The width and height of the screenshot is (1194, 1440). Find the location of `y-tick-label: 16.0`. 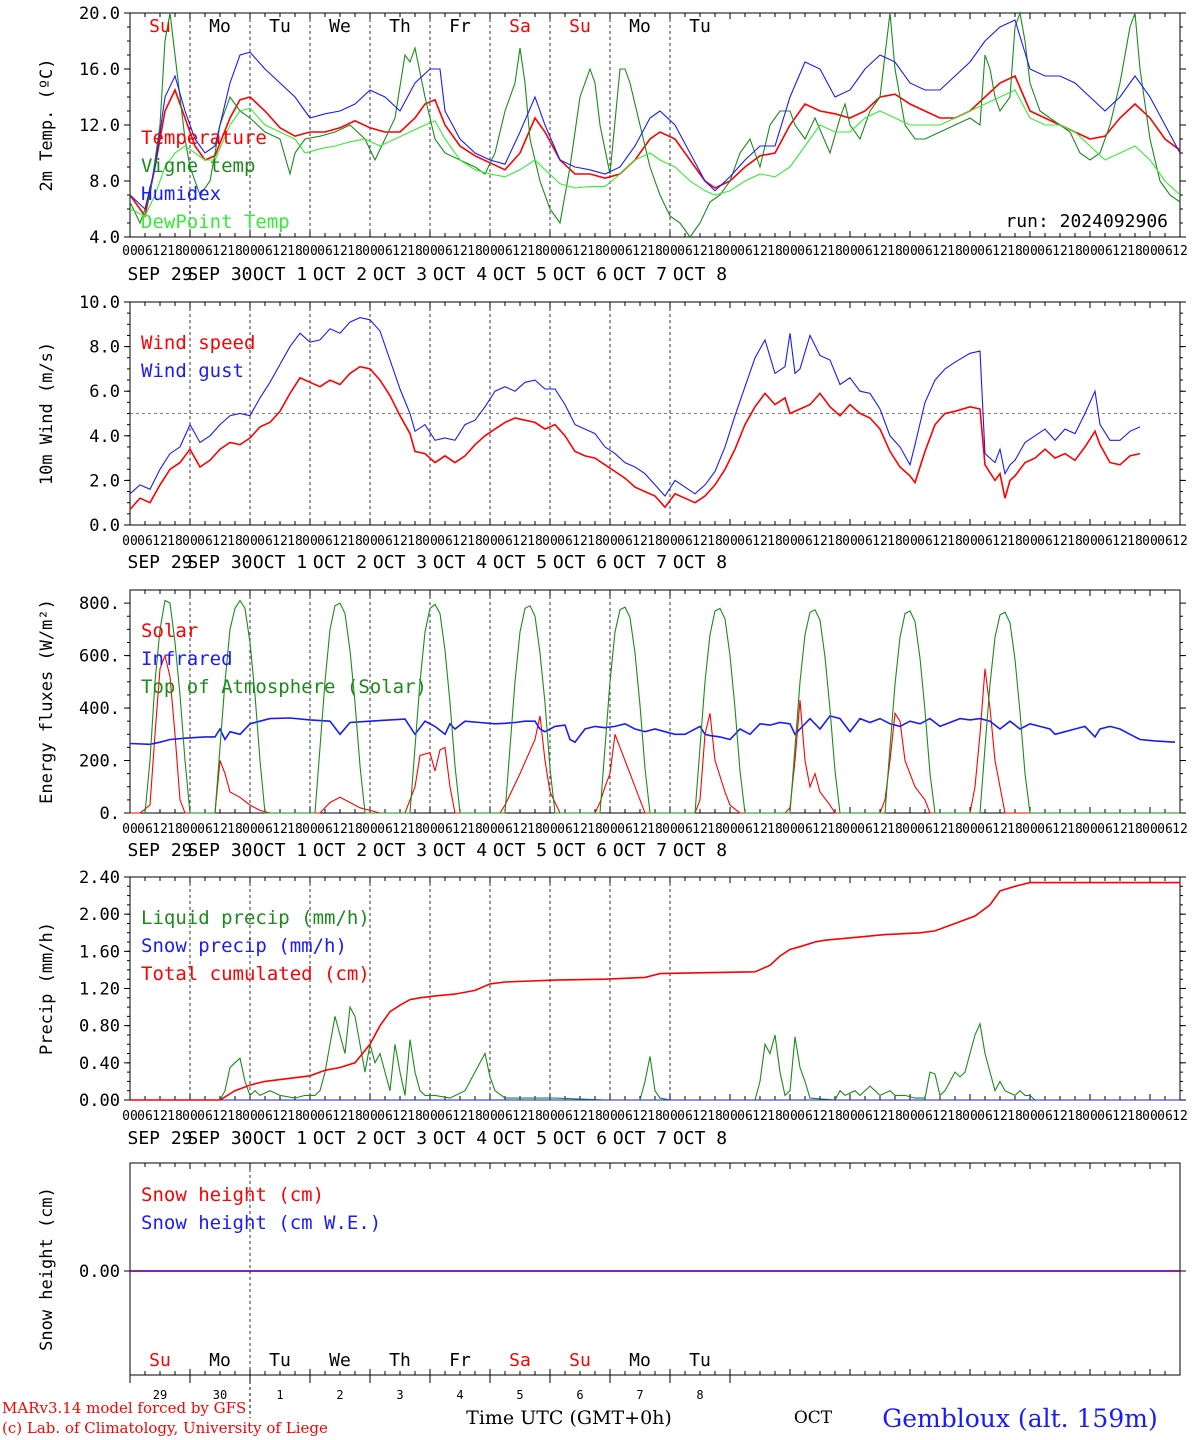

y-tick-label: 16.0 is located at coordinates (99, 70).